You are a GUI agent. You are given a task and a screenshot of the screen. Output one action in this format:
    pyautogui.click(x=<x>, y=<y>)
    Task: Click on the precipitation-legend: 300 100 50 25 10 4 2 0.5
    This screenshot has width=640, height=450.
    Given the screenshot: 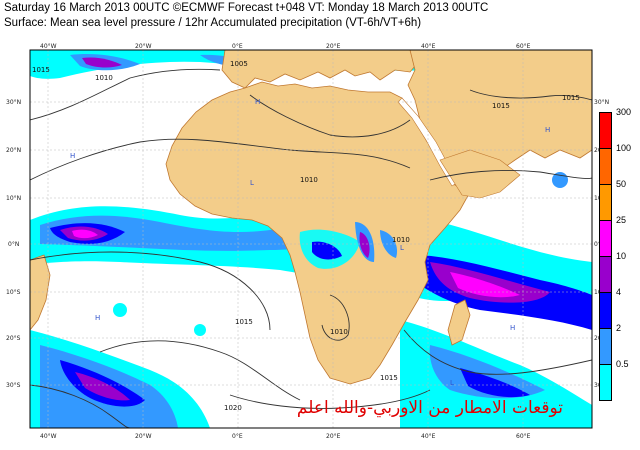 What is the action you would take?
    pyautogui.click(x=618, y=254)
    